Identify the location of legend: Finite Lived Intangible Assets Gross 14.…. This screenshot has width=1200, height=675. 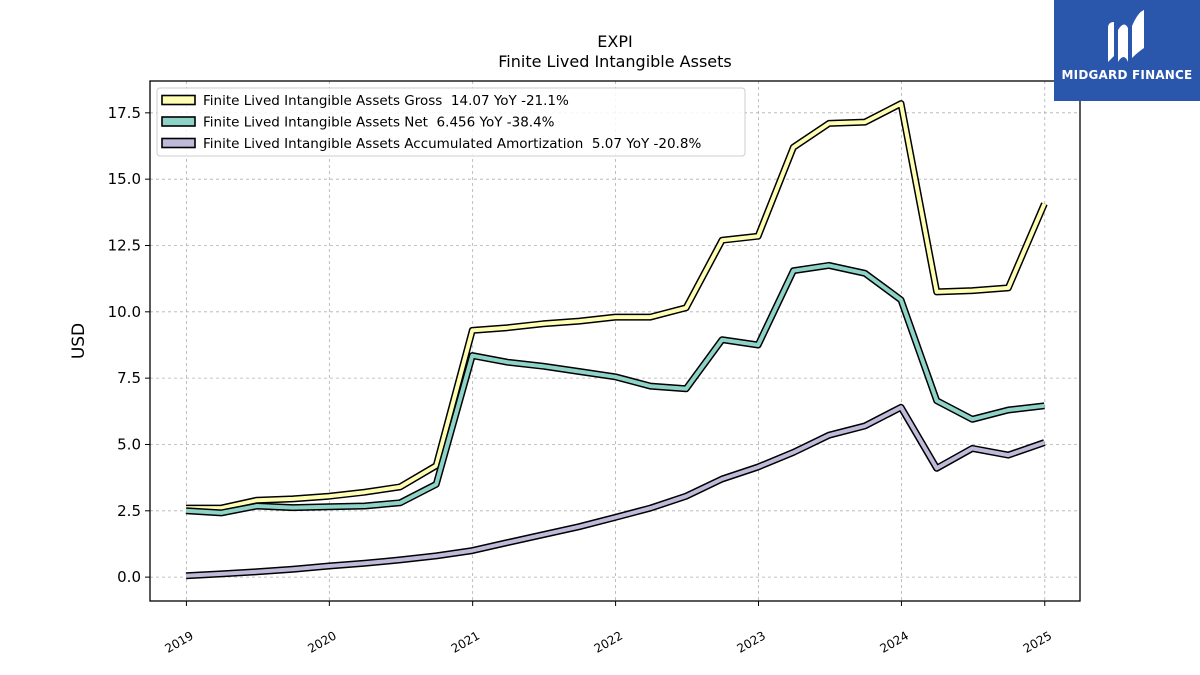
(451, 122).